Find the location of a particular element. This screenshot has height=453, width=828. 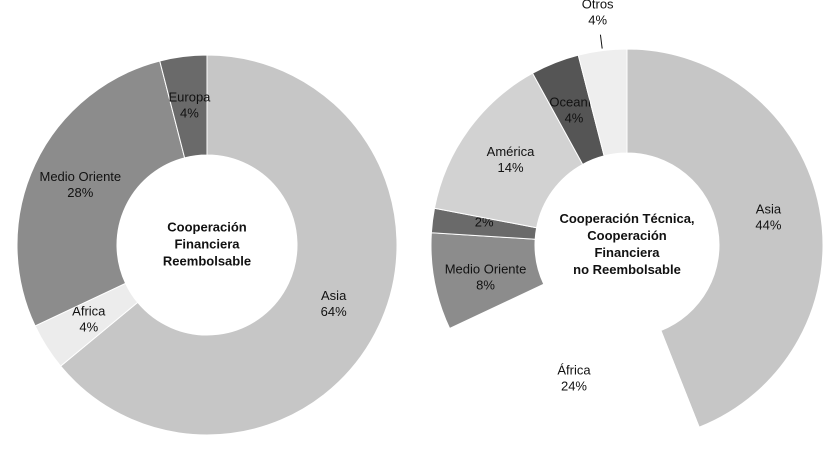

center-text: no Reembolsable is located at coordinates (627, 269).